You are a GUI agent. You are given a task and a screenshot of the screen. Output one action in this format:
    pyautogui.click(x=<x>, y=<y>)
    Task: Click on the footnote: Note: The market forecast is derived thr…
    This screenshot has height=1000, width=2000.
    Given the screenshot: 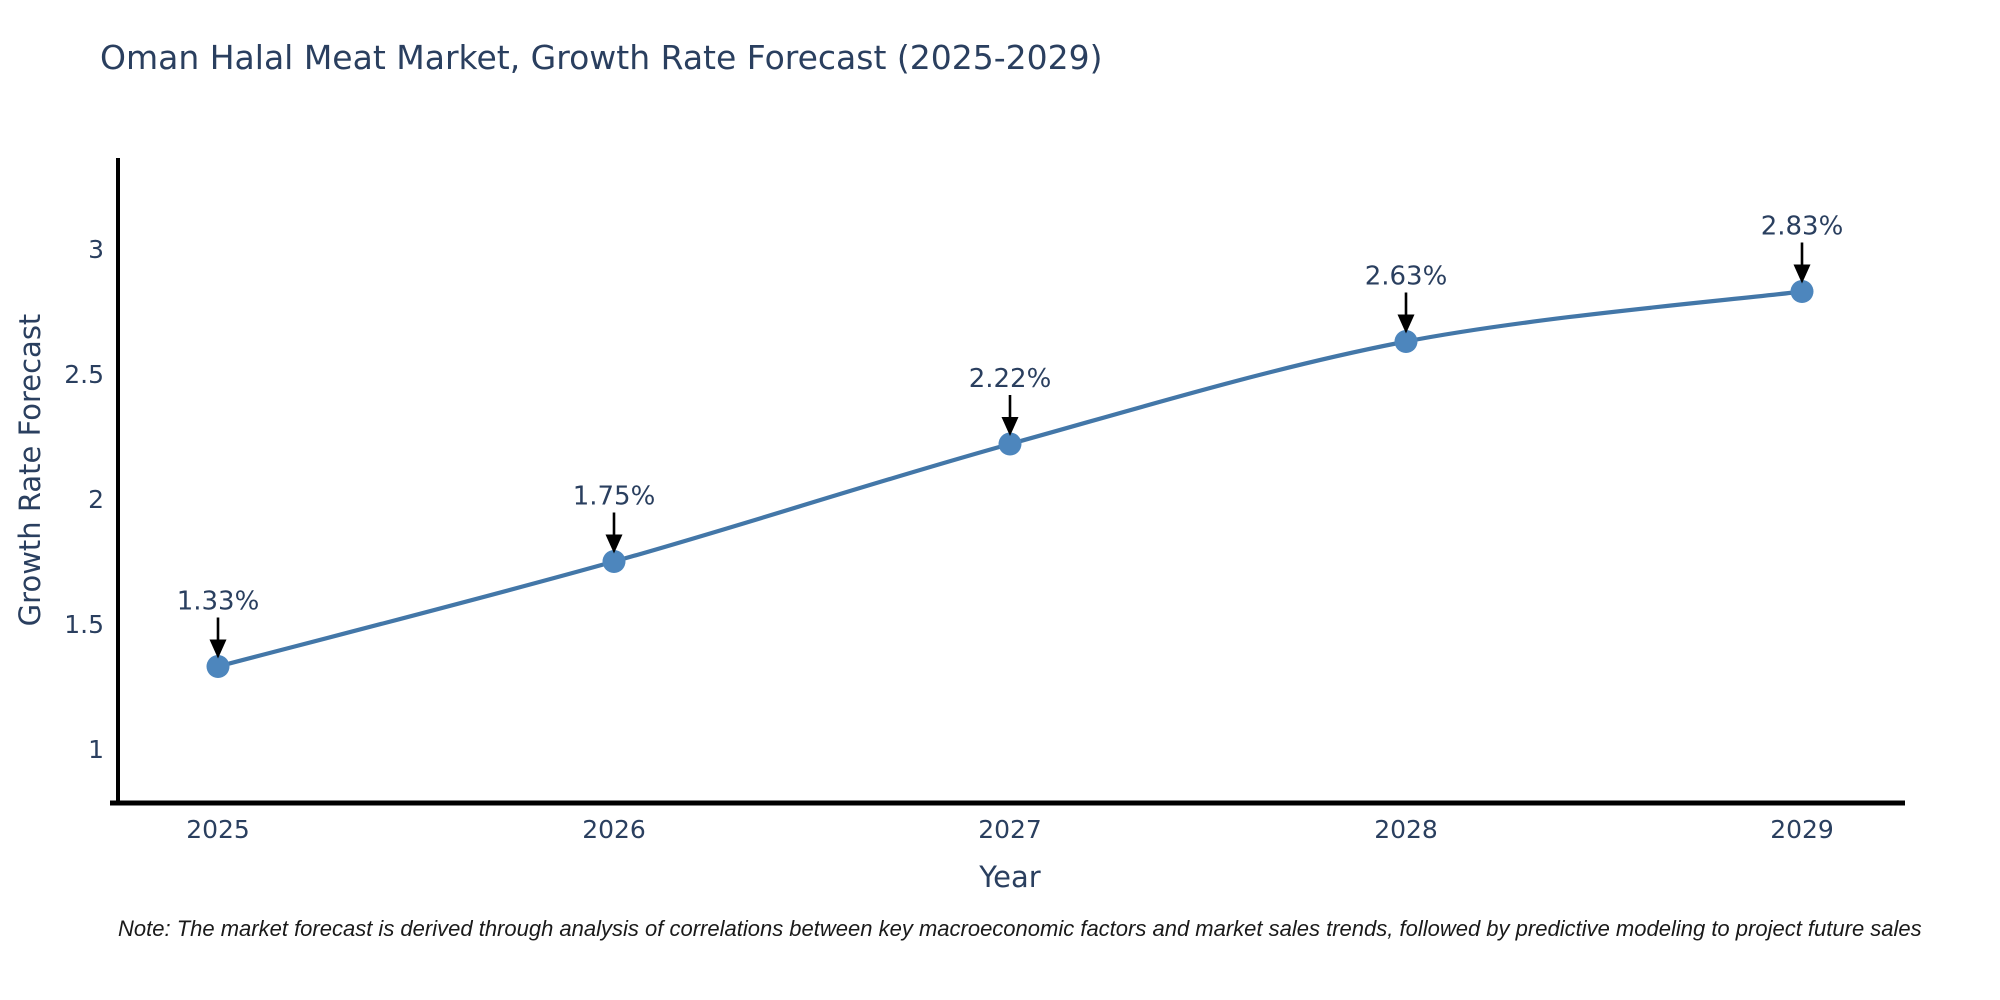 What is the action you would take?
    pyautogui.click(x=1020, y=928)
    